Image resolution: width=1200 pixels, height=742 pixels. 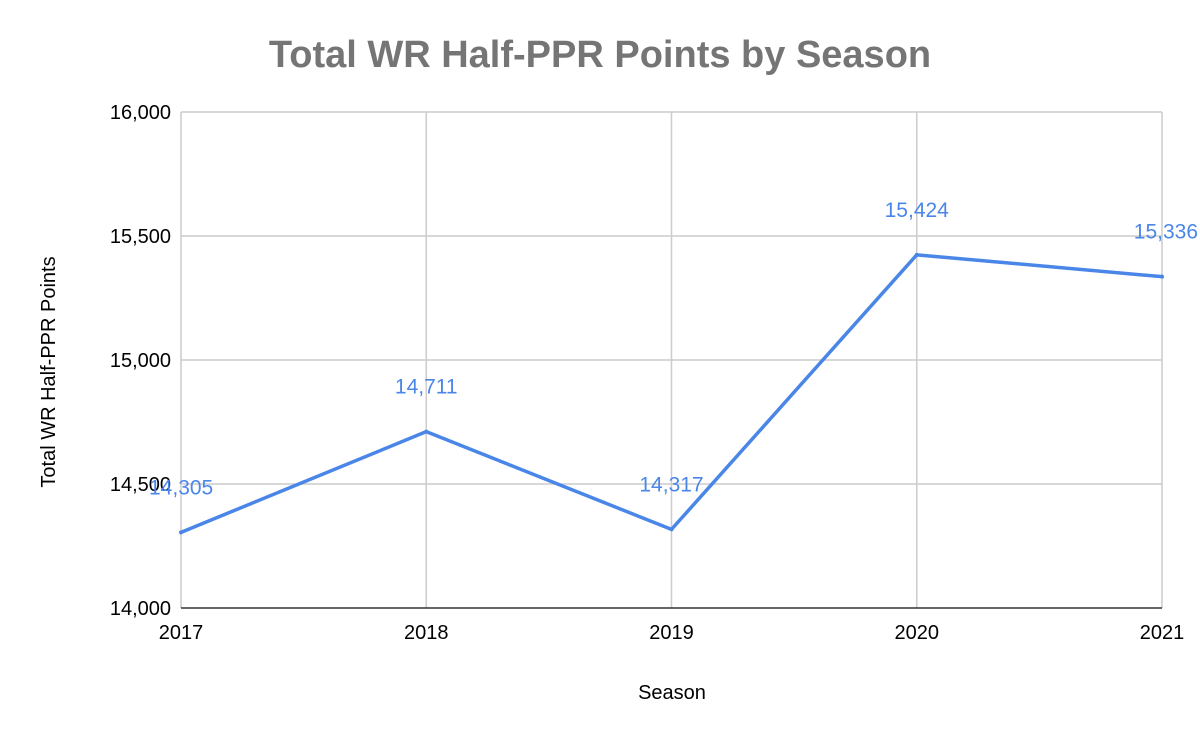 I want to click on y-tick-label: 16,000, so click(x=140, y=113).